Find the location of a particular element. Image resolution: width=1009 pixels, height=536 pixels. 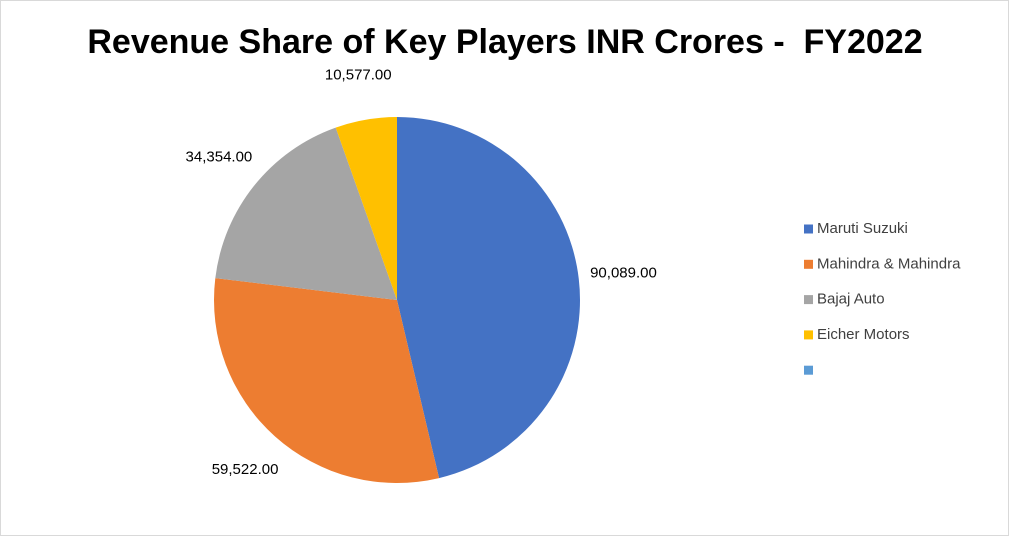

legend-label: Mahindra & Mahindra is located at coordinates (889, 263).